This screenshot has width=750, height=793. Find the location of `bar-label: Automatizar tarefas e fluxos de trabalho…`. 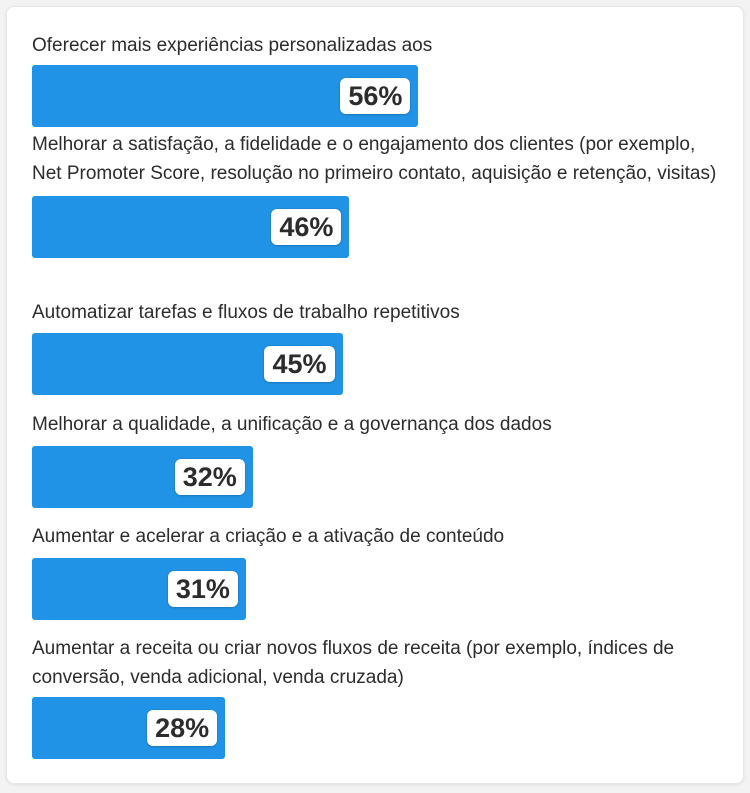

bar-label: Automatizar tarefas e fluxos de trabalho… is located at coordinates (246, 312).